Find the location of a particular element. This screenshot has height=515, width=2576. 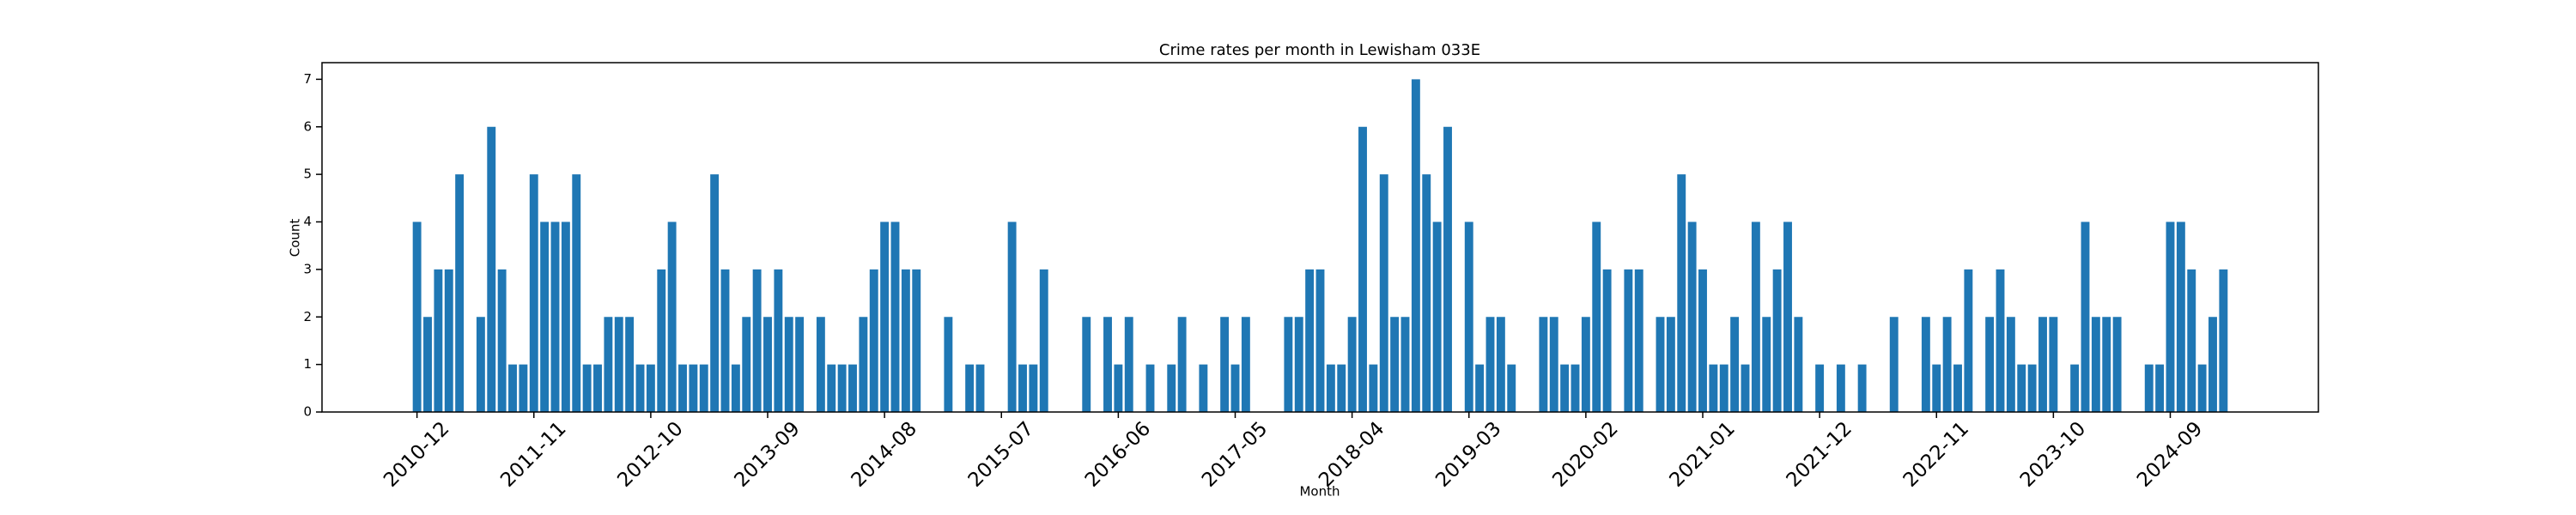

x-tick-label: 2017-05 is located at coordinates (1235, 454).